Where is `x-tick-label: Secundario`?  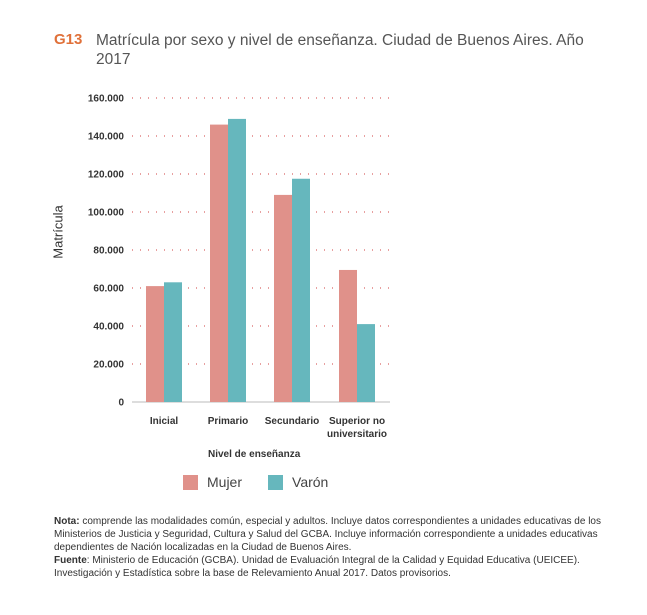
x-tick-label: Secundario is located at coordinates (292, 421).